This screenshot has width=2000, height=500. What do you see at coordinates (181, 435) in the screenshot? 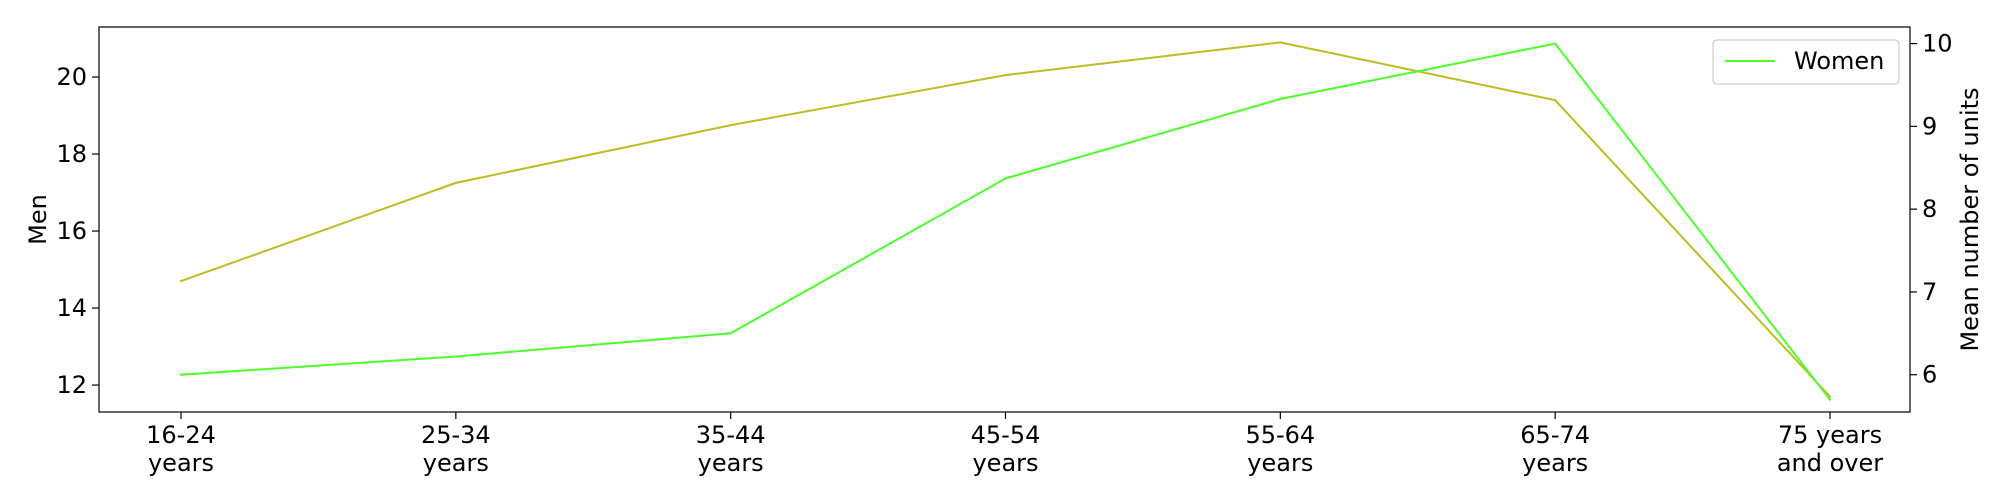
I see `x-tick-label: 16-24` at bounding box center [181, 435].